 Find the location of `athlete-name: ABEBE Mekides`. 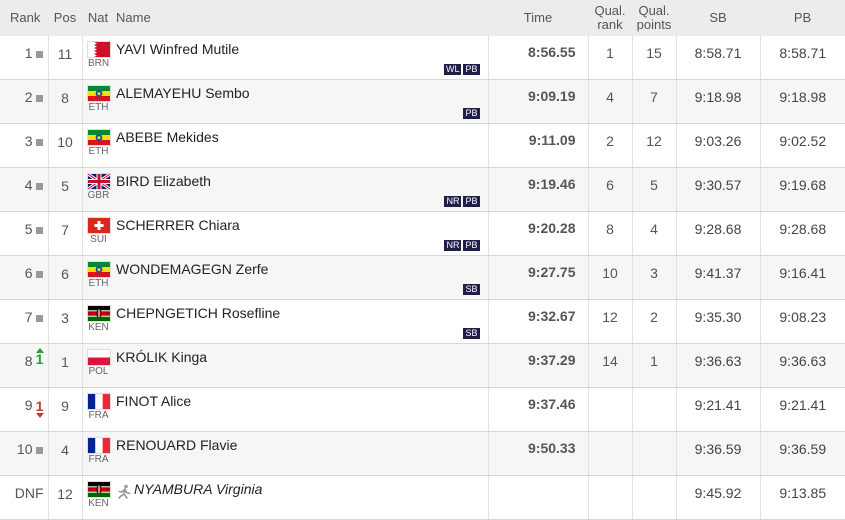

athlete-name: ABEBE Mekides is located at coordinates (167, 137).